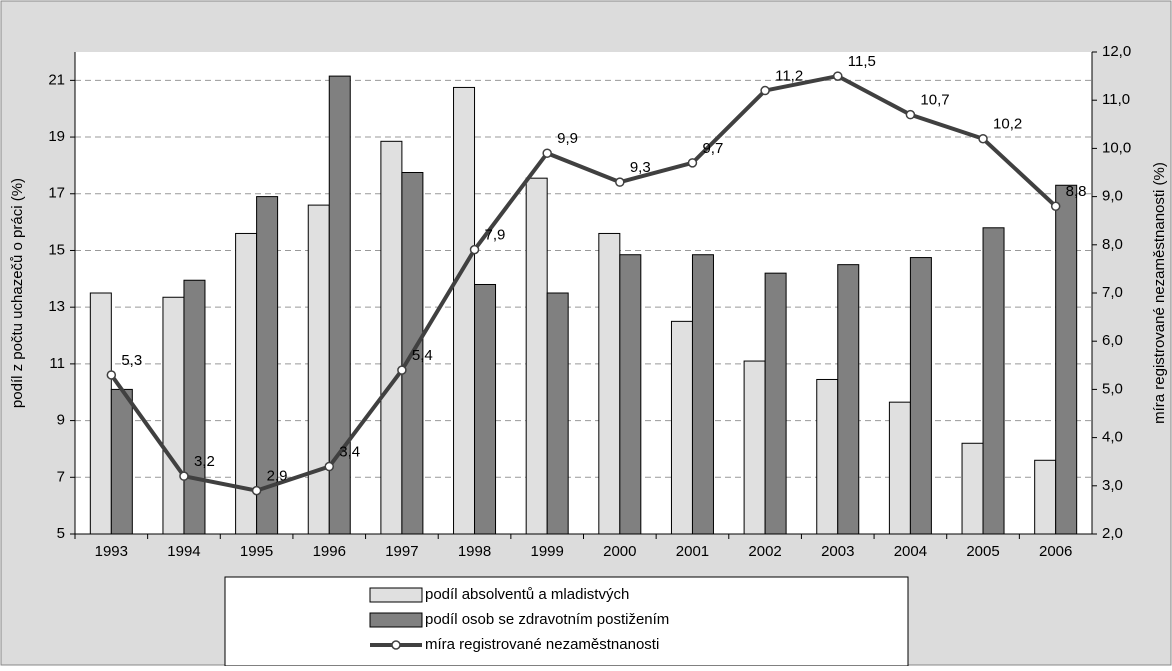 The height and width of the screenshot is (671, 1172). I want to click on x-tick-label: 1994, so click(183, 551).